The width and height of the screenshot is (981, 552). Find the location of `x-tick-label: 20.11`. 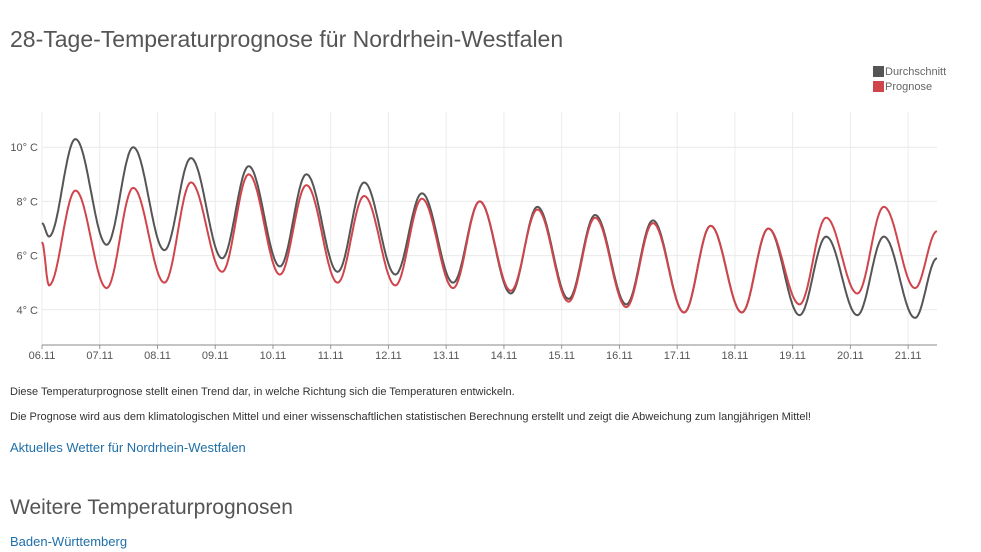

x-tick-label: 20.11 is located at coordinates (850, 356).